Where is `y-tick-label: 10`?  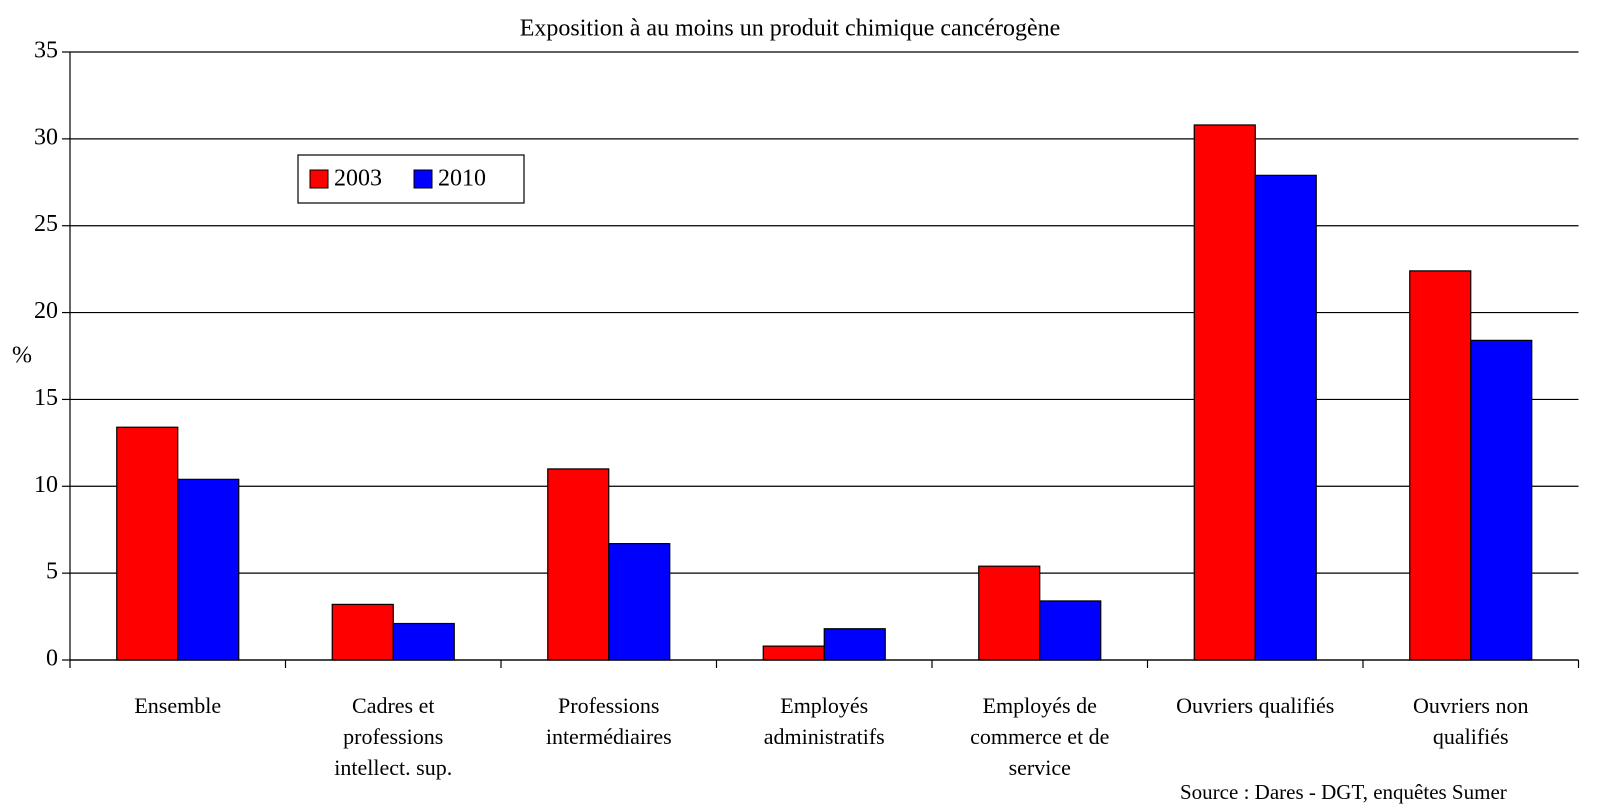
y-tick-label: 10 is located at coordinates (46, 485).